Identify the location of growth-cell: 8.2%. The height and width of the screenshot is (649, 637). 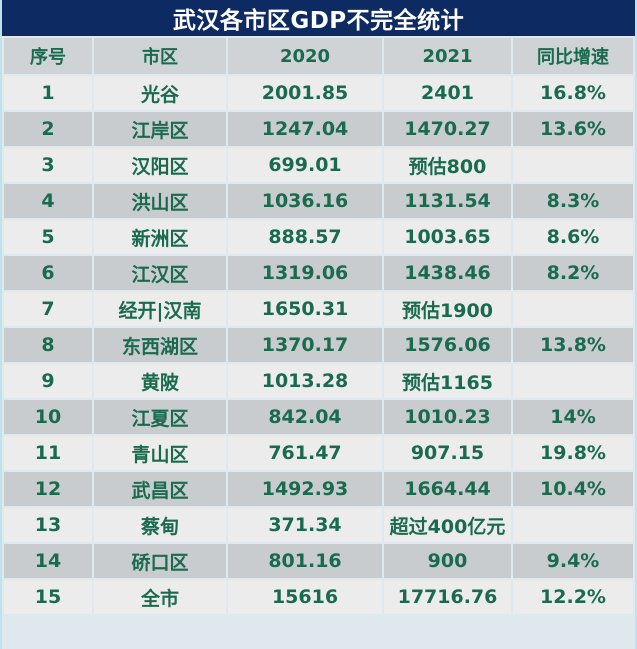
(573, 273).